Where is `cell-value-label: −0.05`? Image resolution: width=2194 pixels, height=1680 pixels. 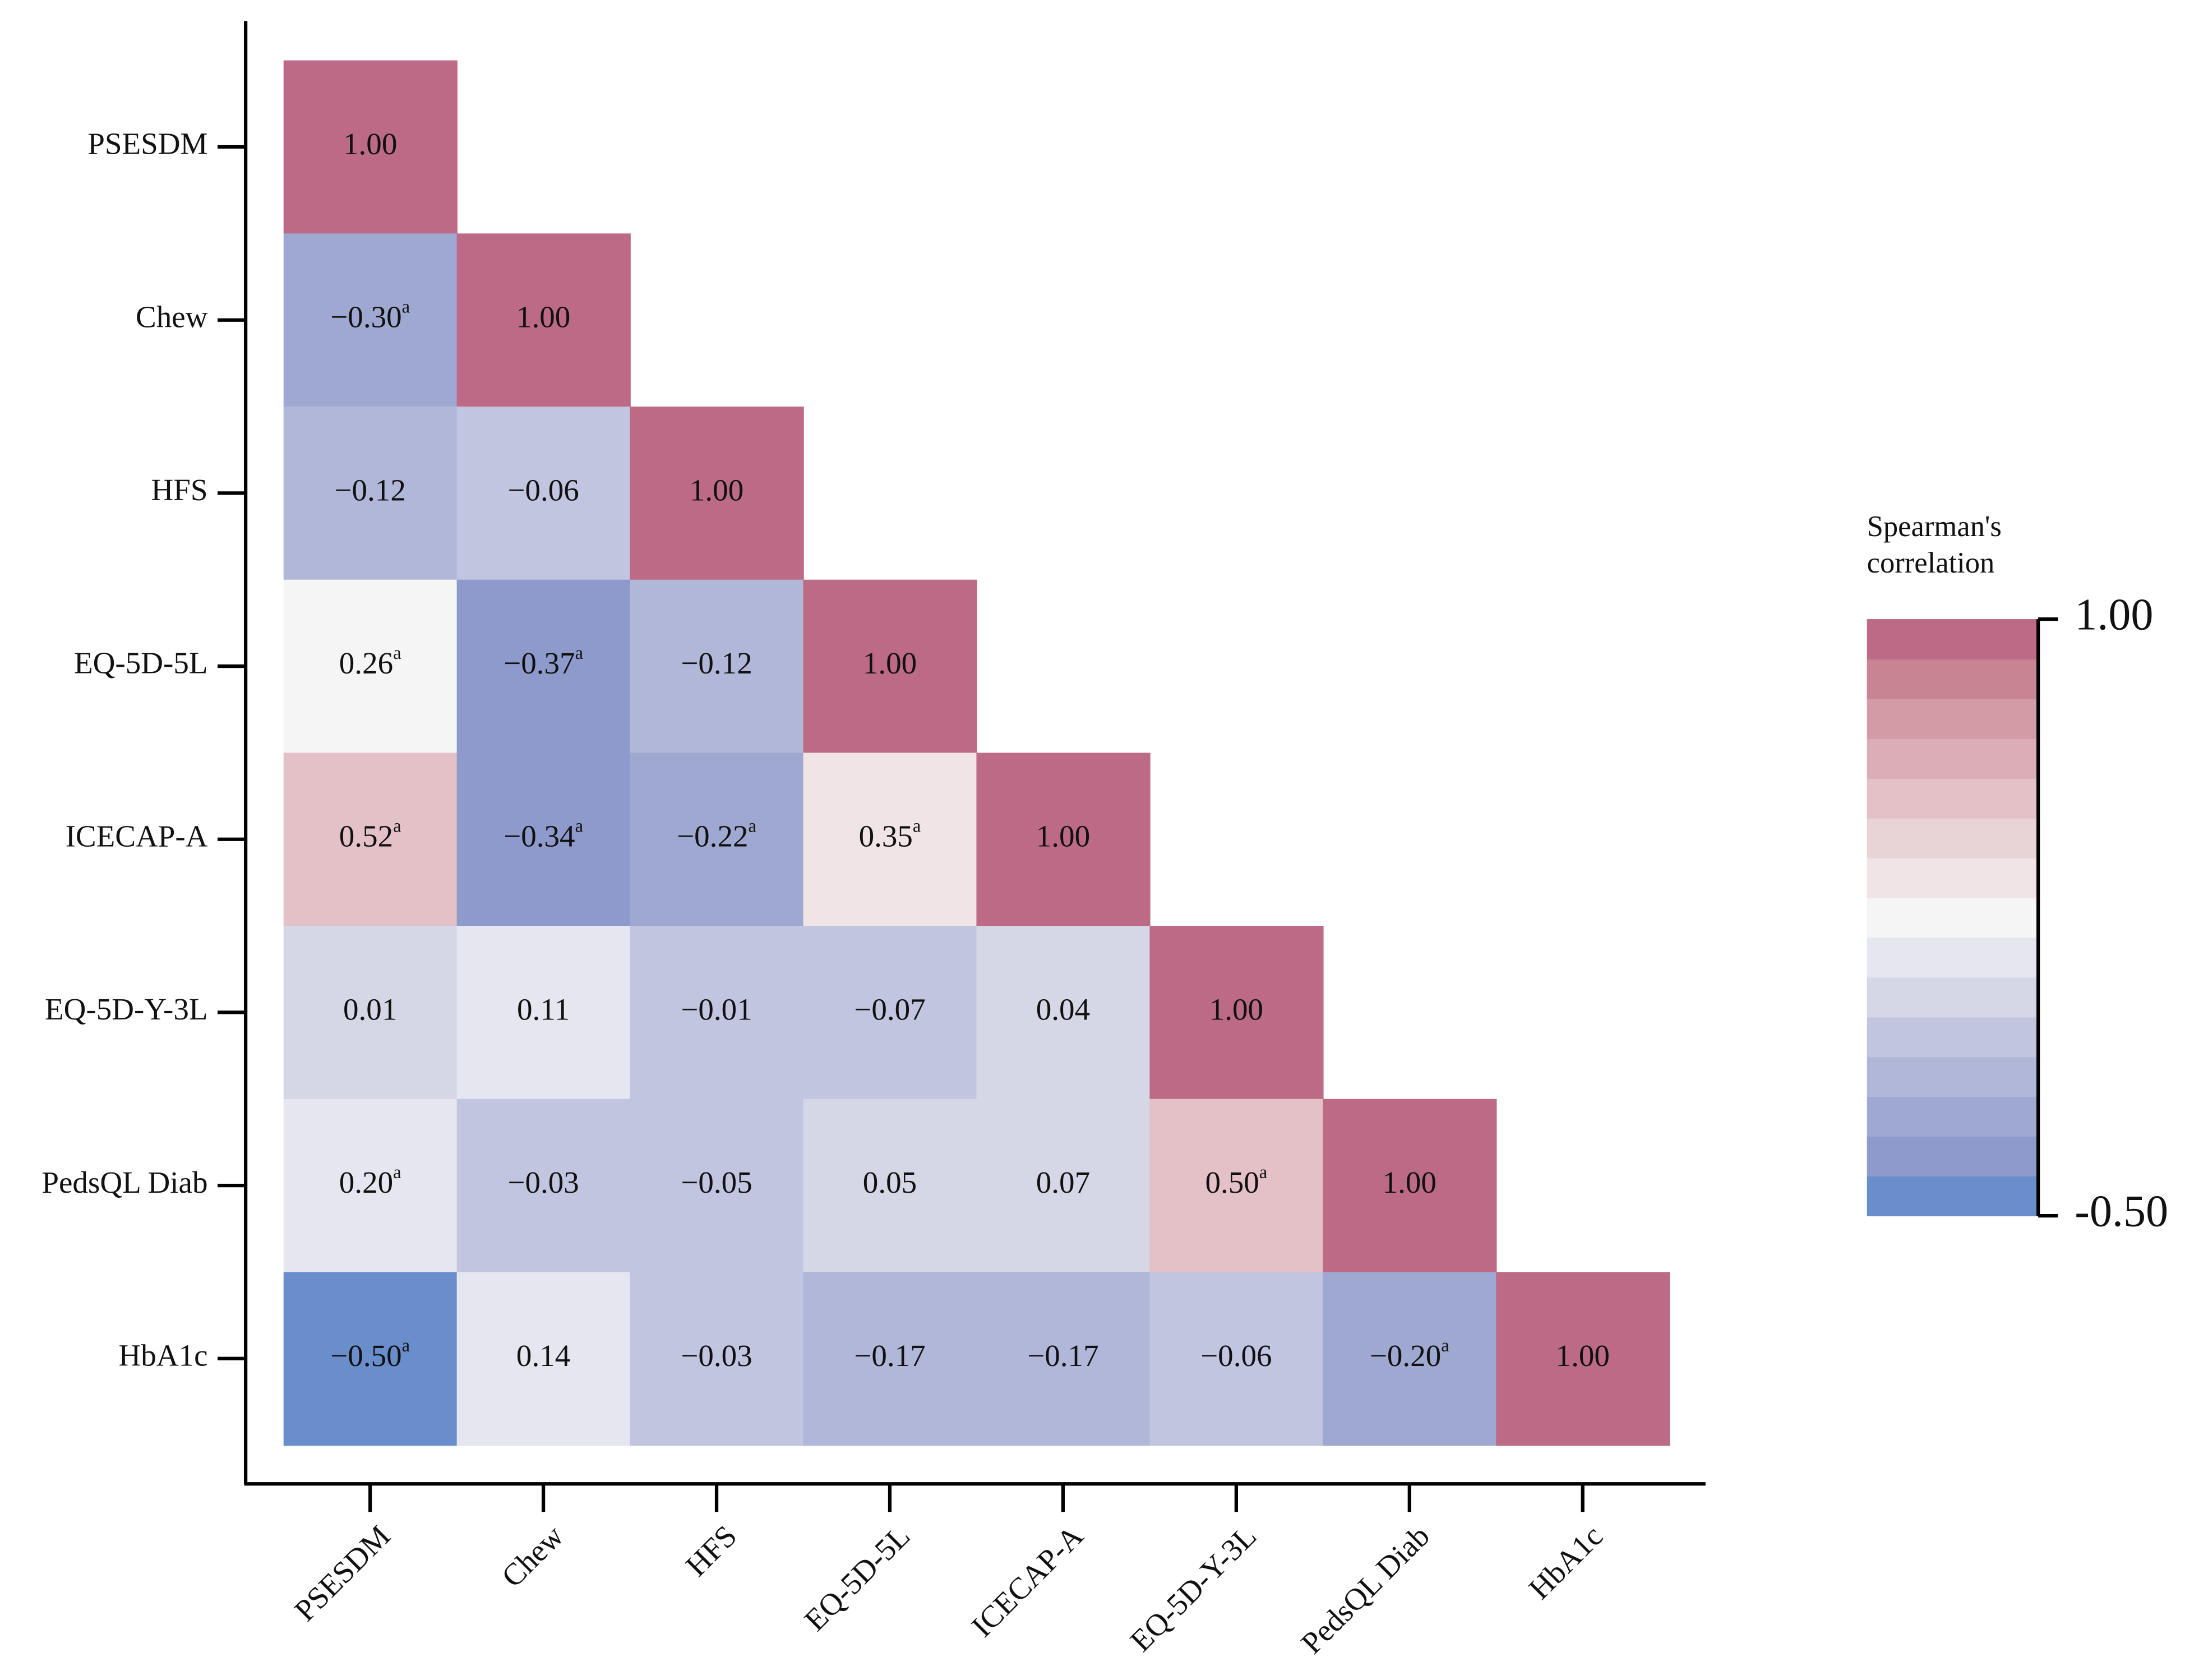
cell-value-label: −0.05 is located at coordinates (716, 1182).